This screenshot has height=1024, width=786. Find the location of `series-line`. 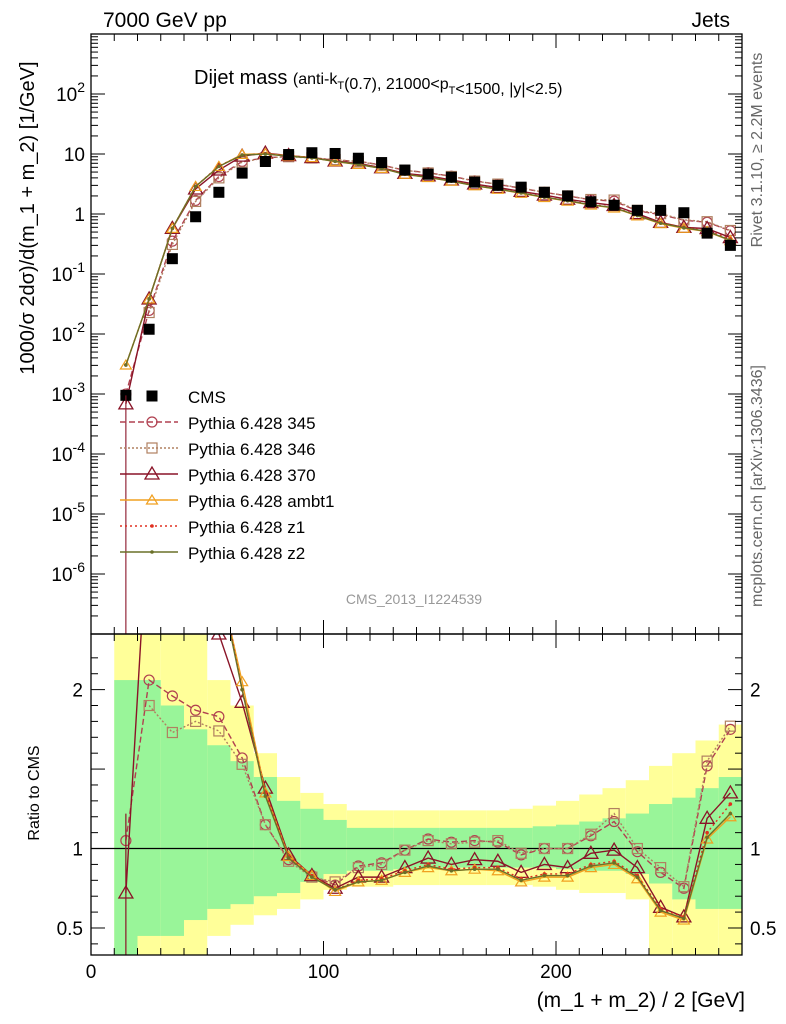

series-line is located at coordinates (439, 234).